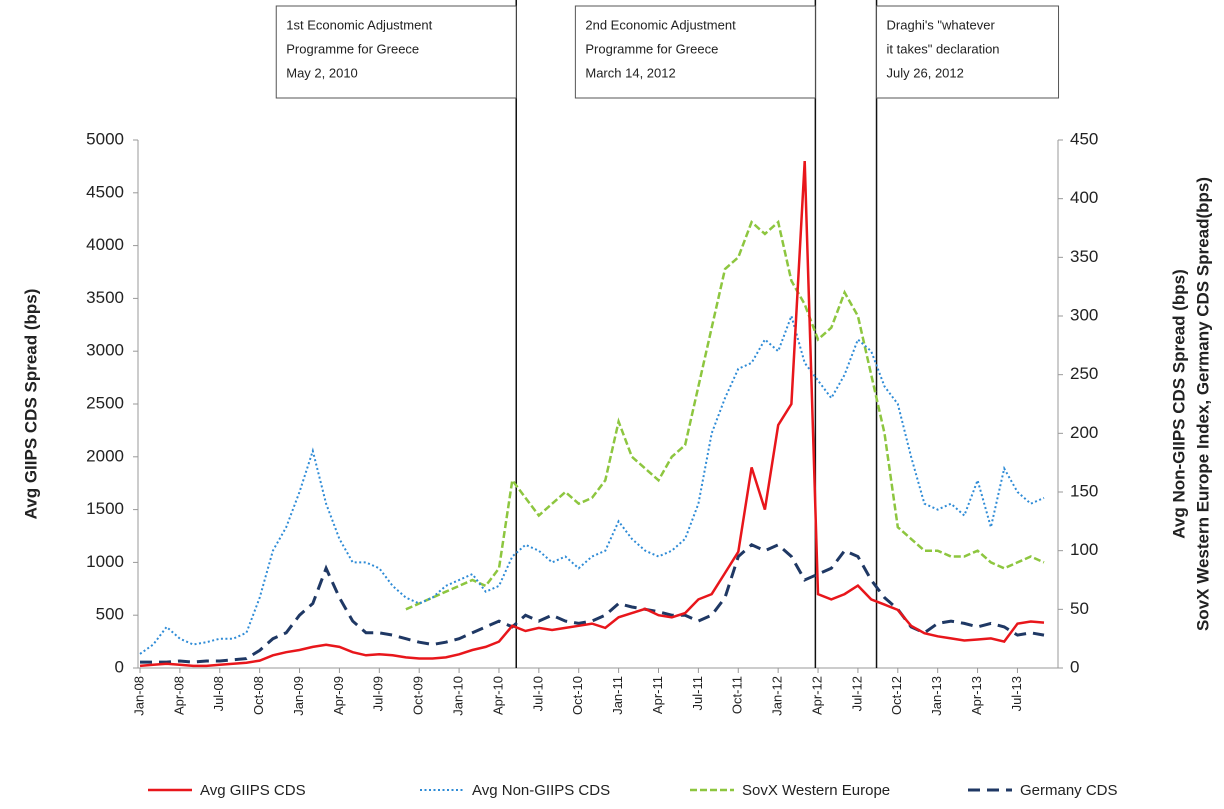  I want to click on y-tick-label: 2500, so click(105, 402).